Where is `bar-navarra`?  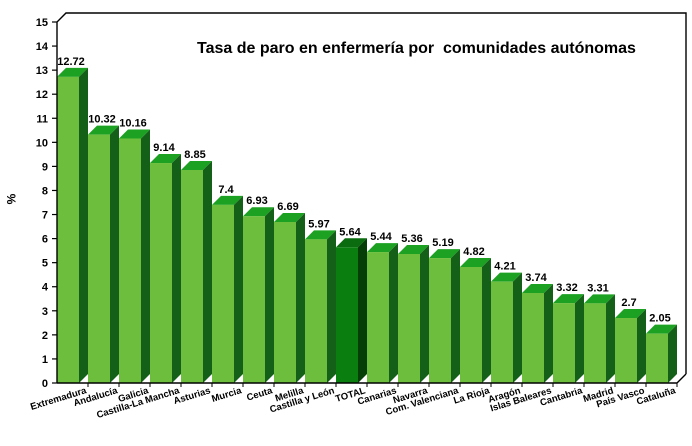 bar-navarra is located at coordinates (413, 314).